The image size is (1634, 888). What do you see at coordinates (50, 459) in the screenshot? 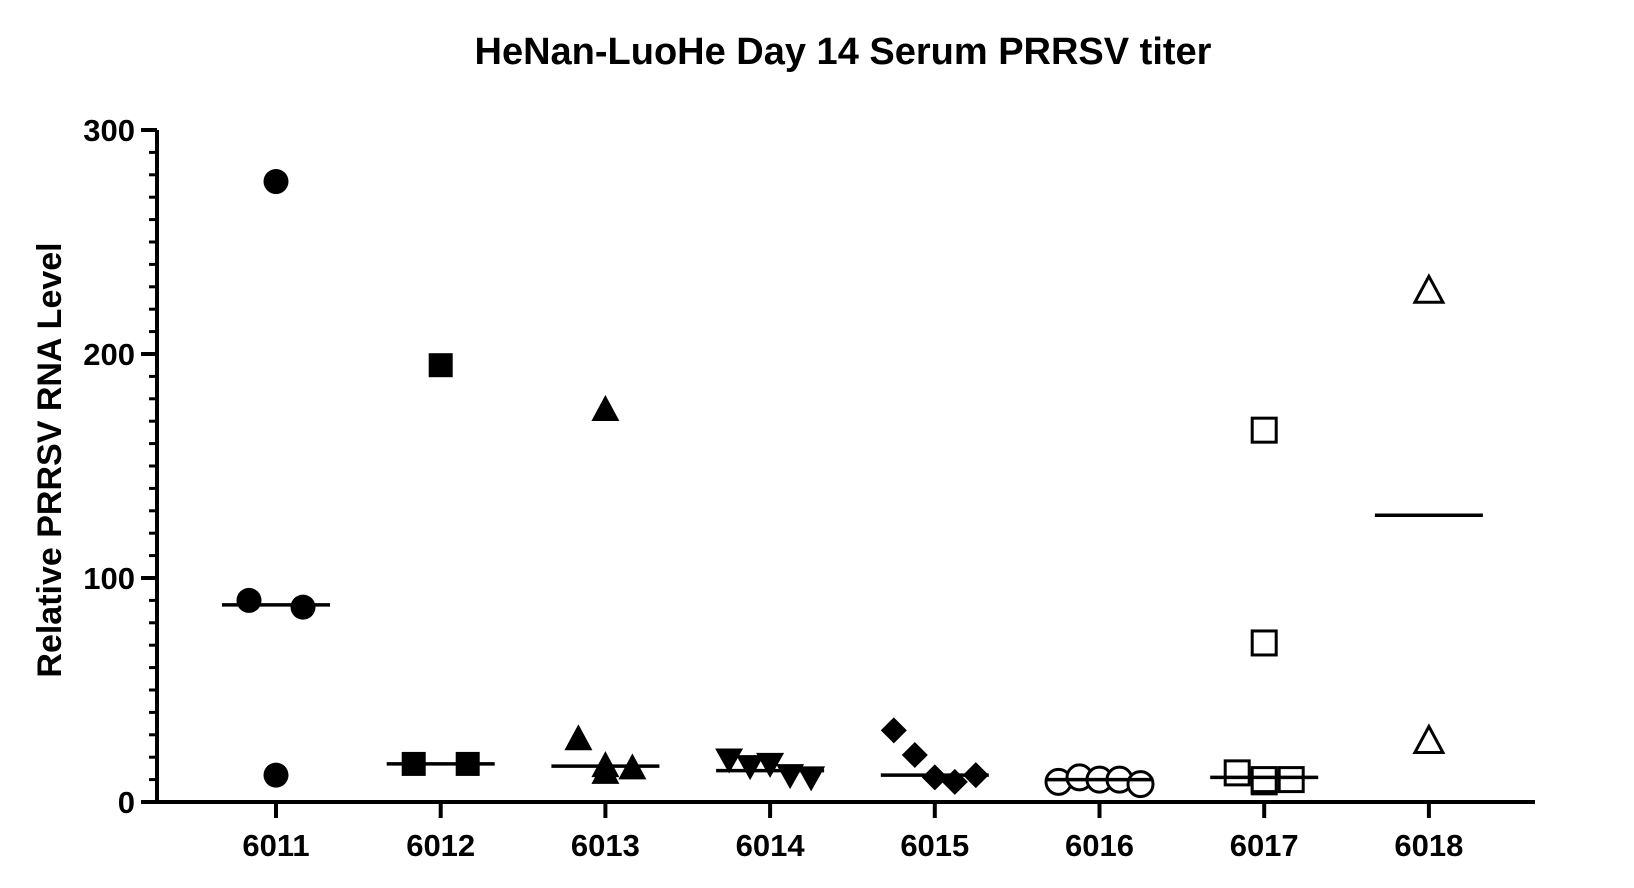
I see `y-axis-label: Relative PRRSV RNA Level` at bounding box center [50, 459].